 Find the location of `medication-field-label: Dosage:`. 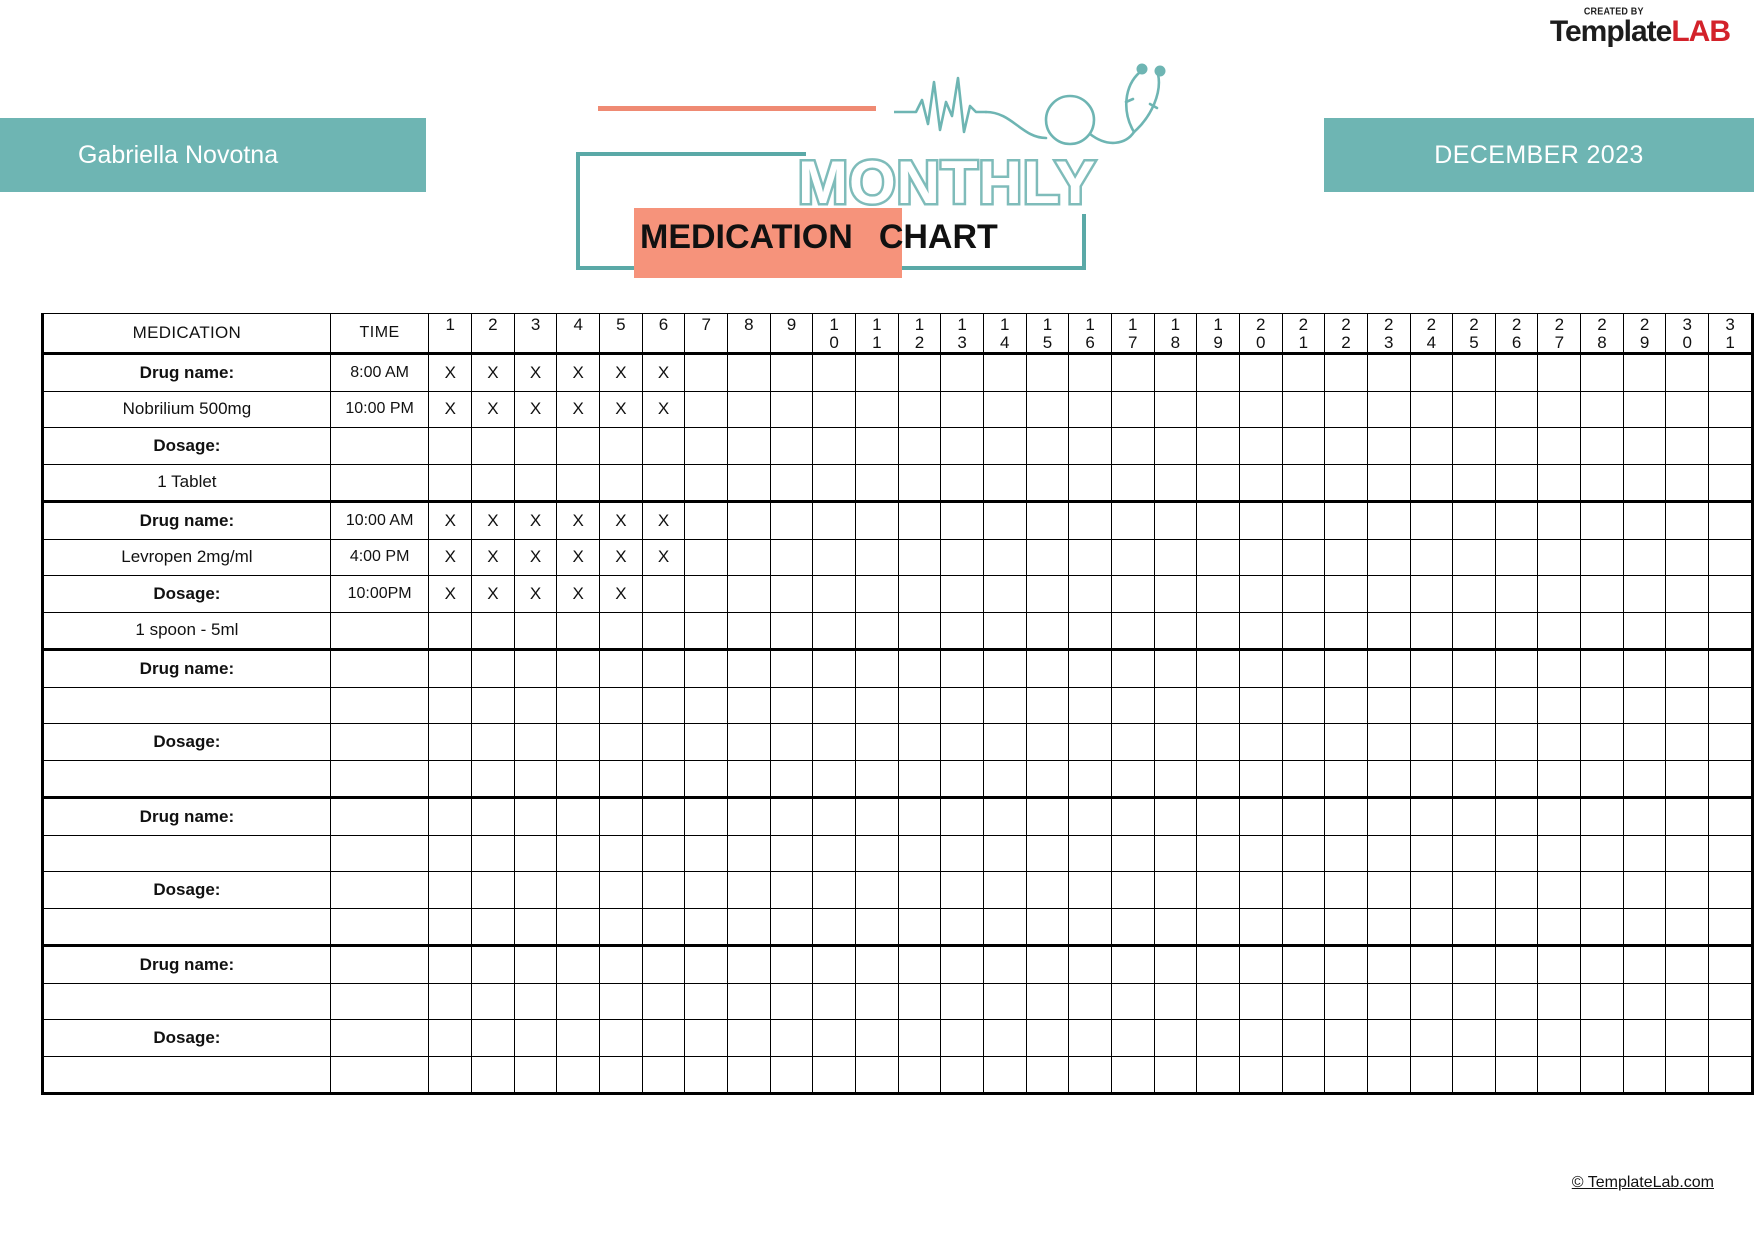

medication-field-label: Dosage: is located at coordinates (186, 1038).